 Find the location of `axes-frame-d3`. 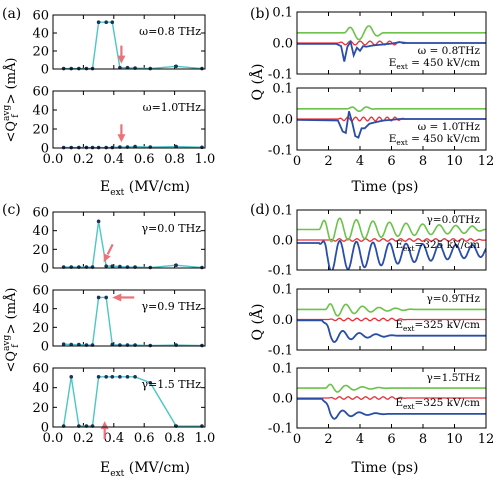

axes-frame-d3 is located at coordinates (391, 398).